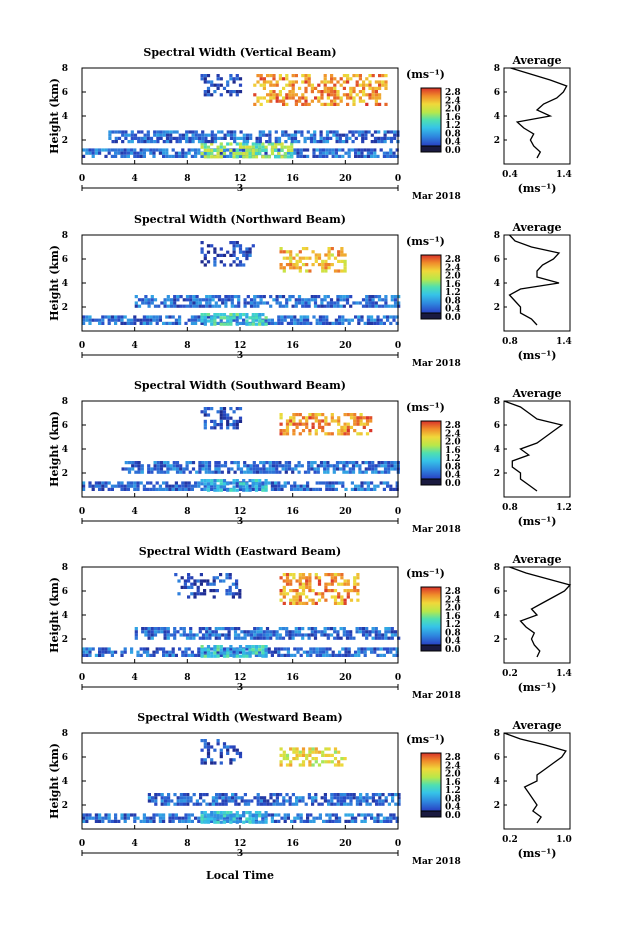 This screenshot has height=929, width=619. Describe the element at coordinates (65, 640) in the screenshot. I see `y-tick-label: 2` at that location.